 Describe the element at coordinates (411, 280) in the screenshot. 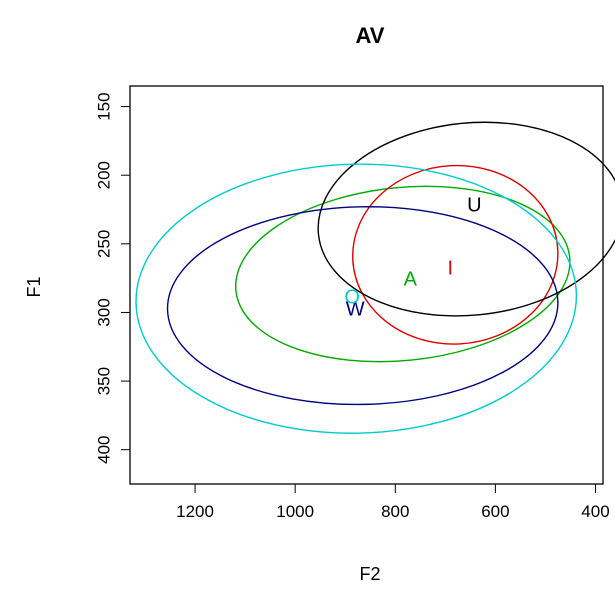

I see `point-label-a: A` at that location.